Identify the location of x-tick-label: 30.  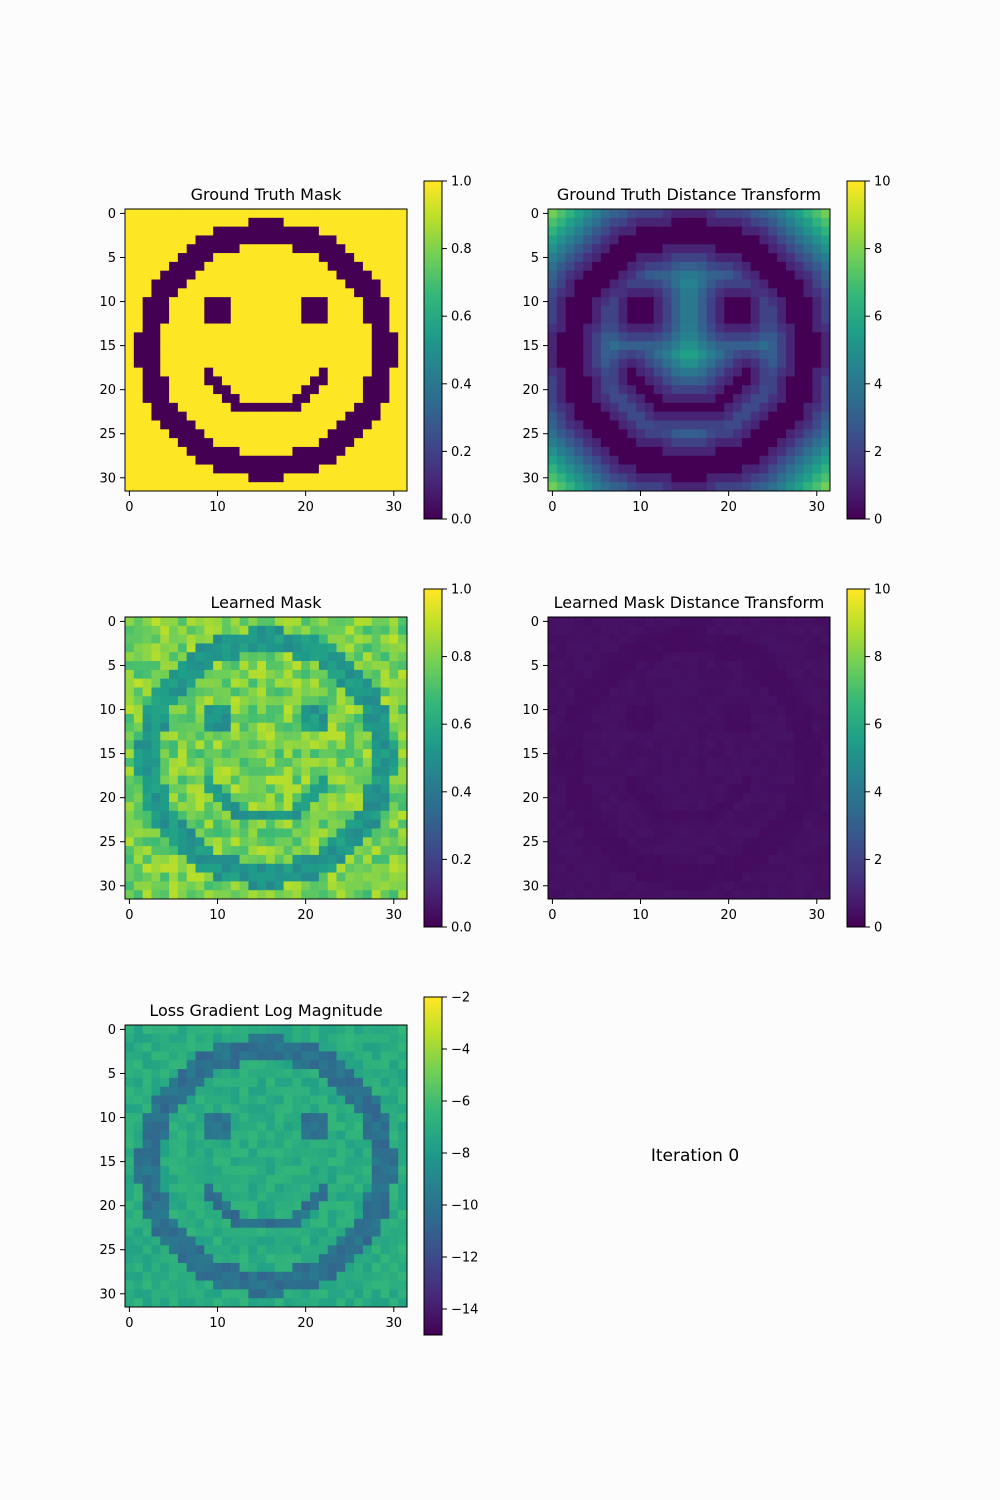
(817, 507).